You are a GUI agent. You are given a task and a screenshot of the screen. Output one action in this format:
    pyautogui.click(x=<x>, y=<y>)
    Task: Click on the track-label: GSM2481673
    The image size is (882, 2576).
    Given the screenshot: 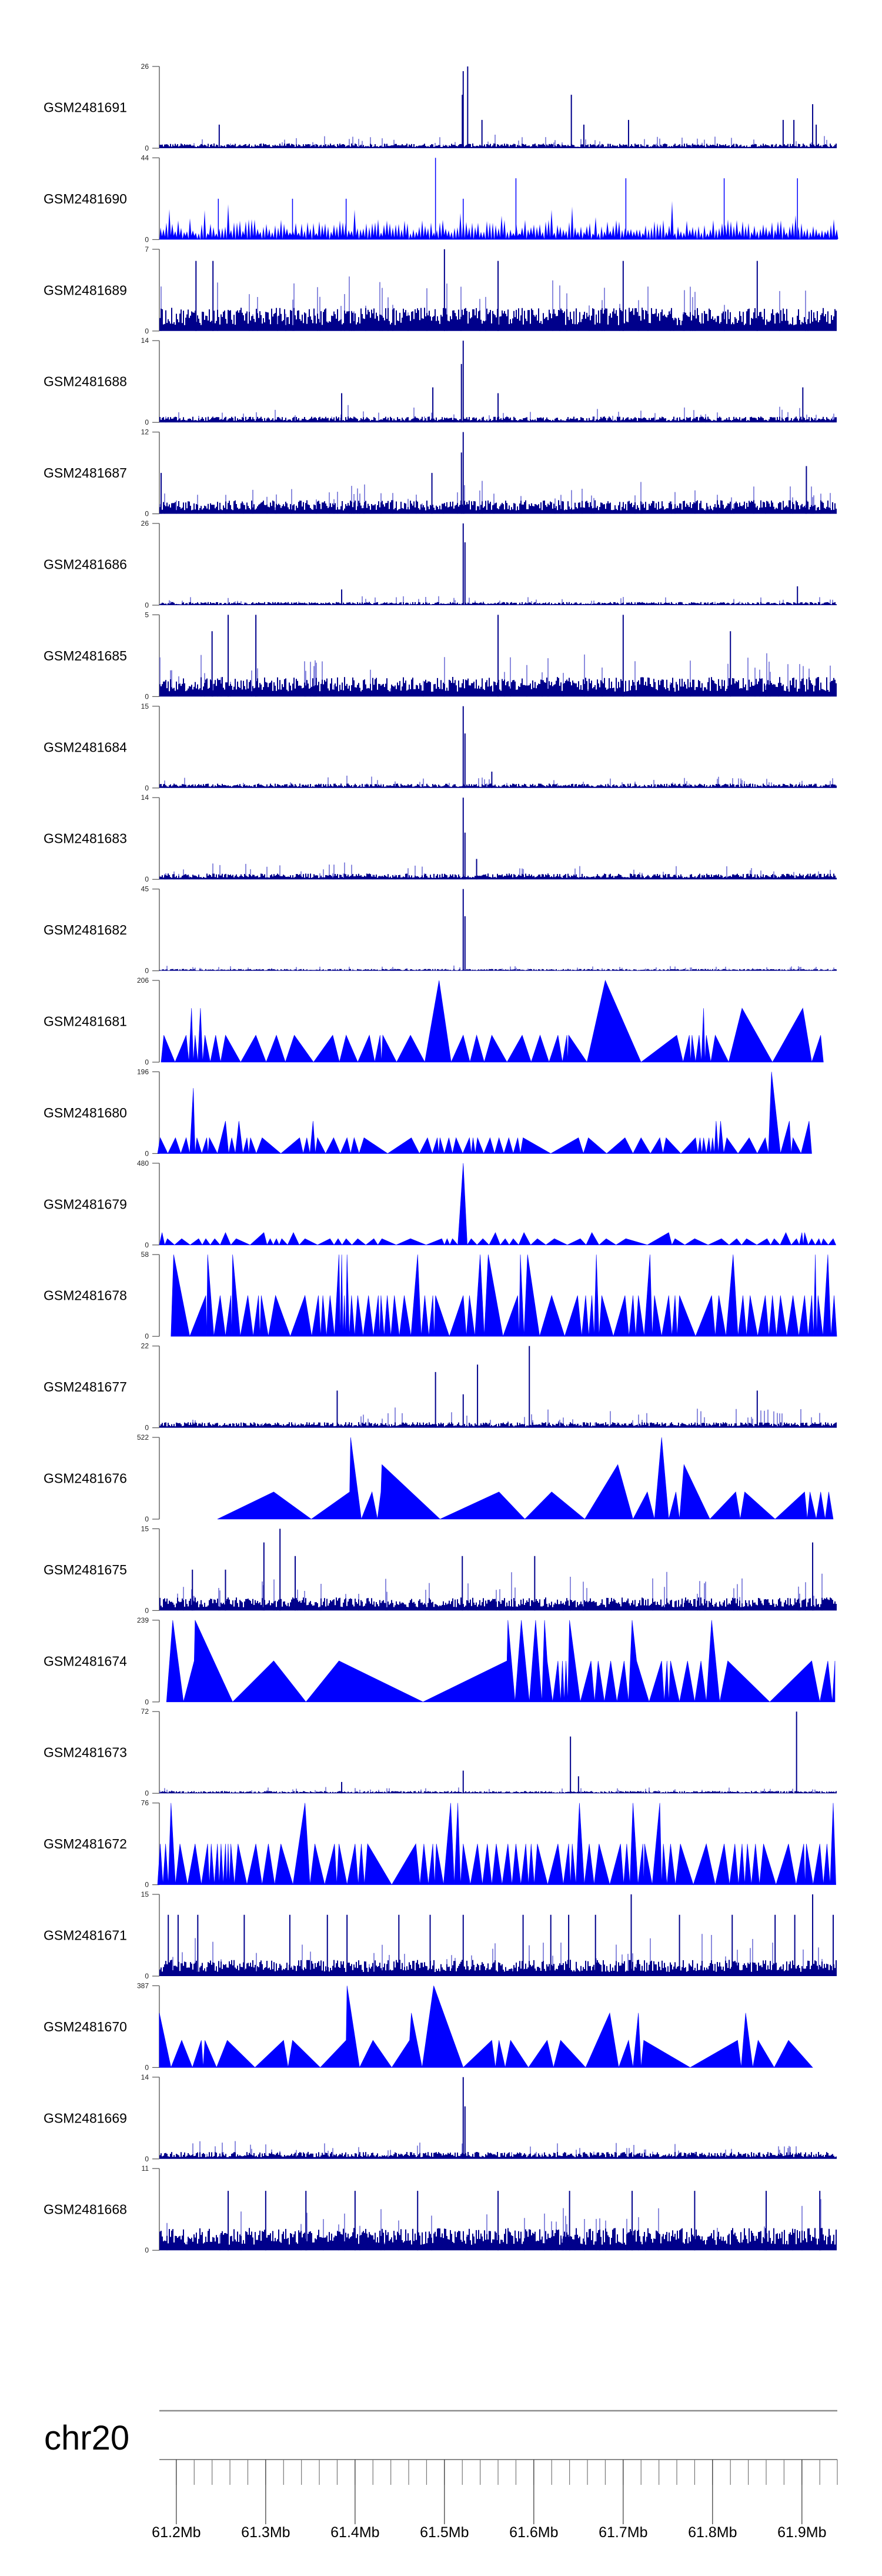 What is the action you would take?
    pyautogui.click(x=85, y=1752)
    